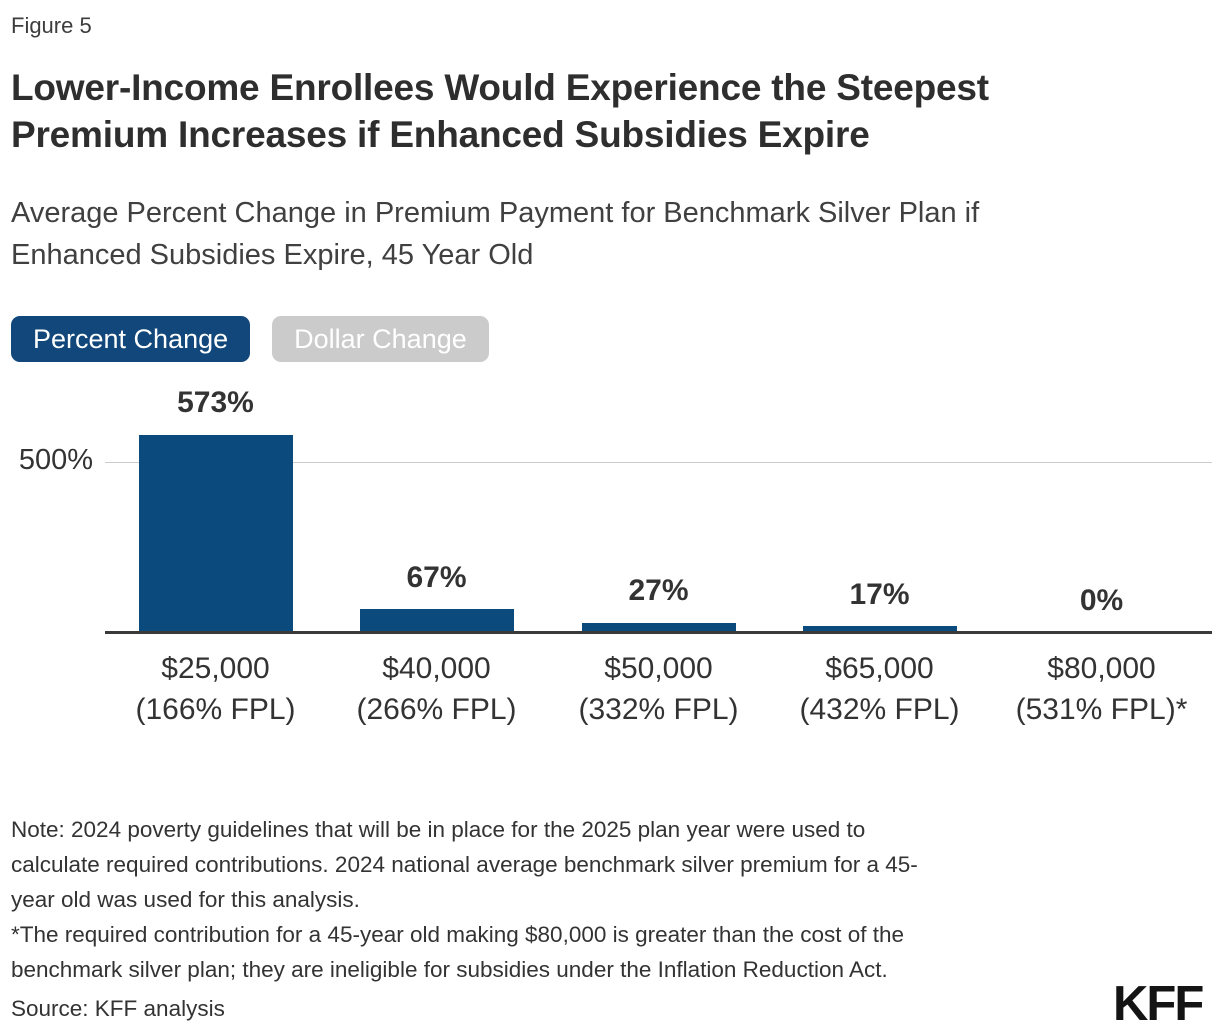 This screenshot has width=1220, height=1036. What do you see at coordinates (55, 460) in the screenshot?
I see `y-axis-tick-label: 500%` at bounding box center [55, 460].